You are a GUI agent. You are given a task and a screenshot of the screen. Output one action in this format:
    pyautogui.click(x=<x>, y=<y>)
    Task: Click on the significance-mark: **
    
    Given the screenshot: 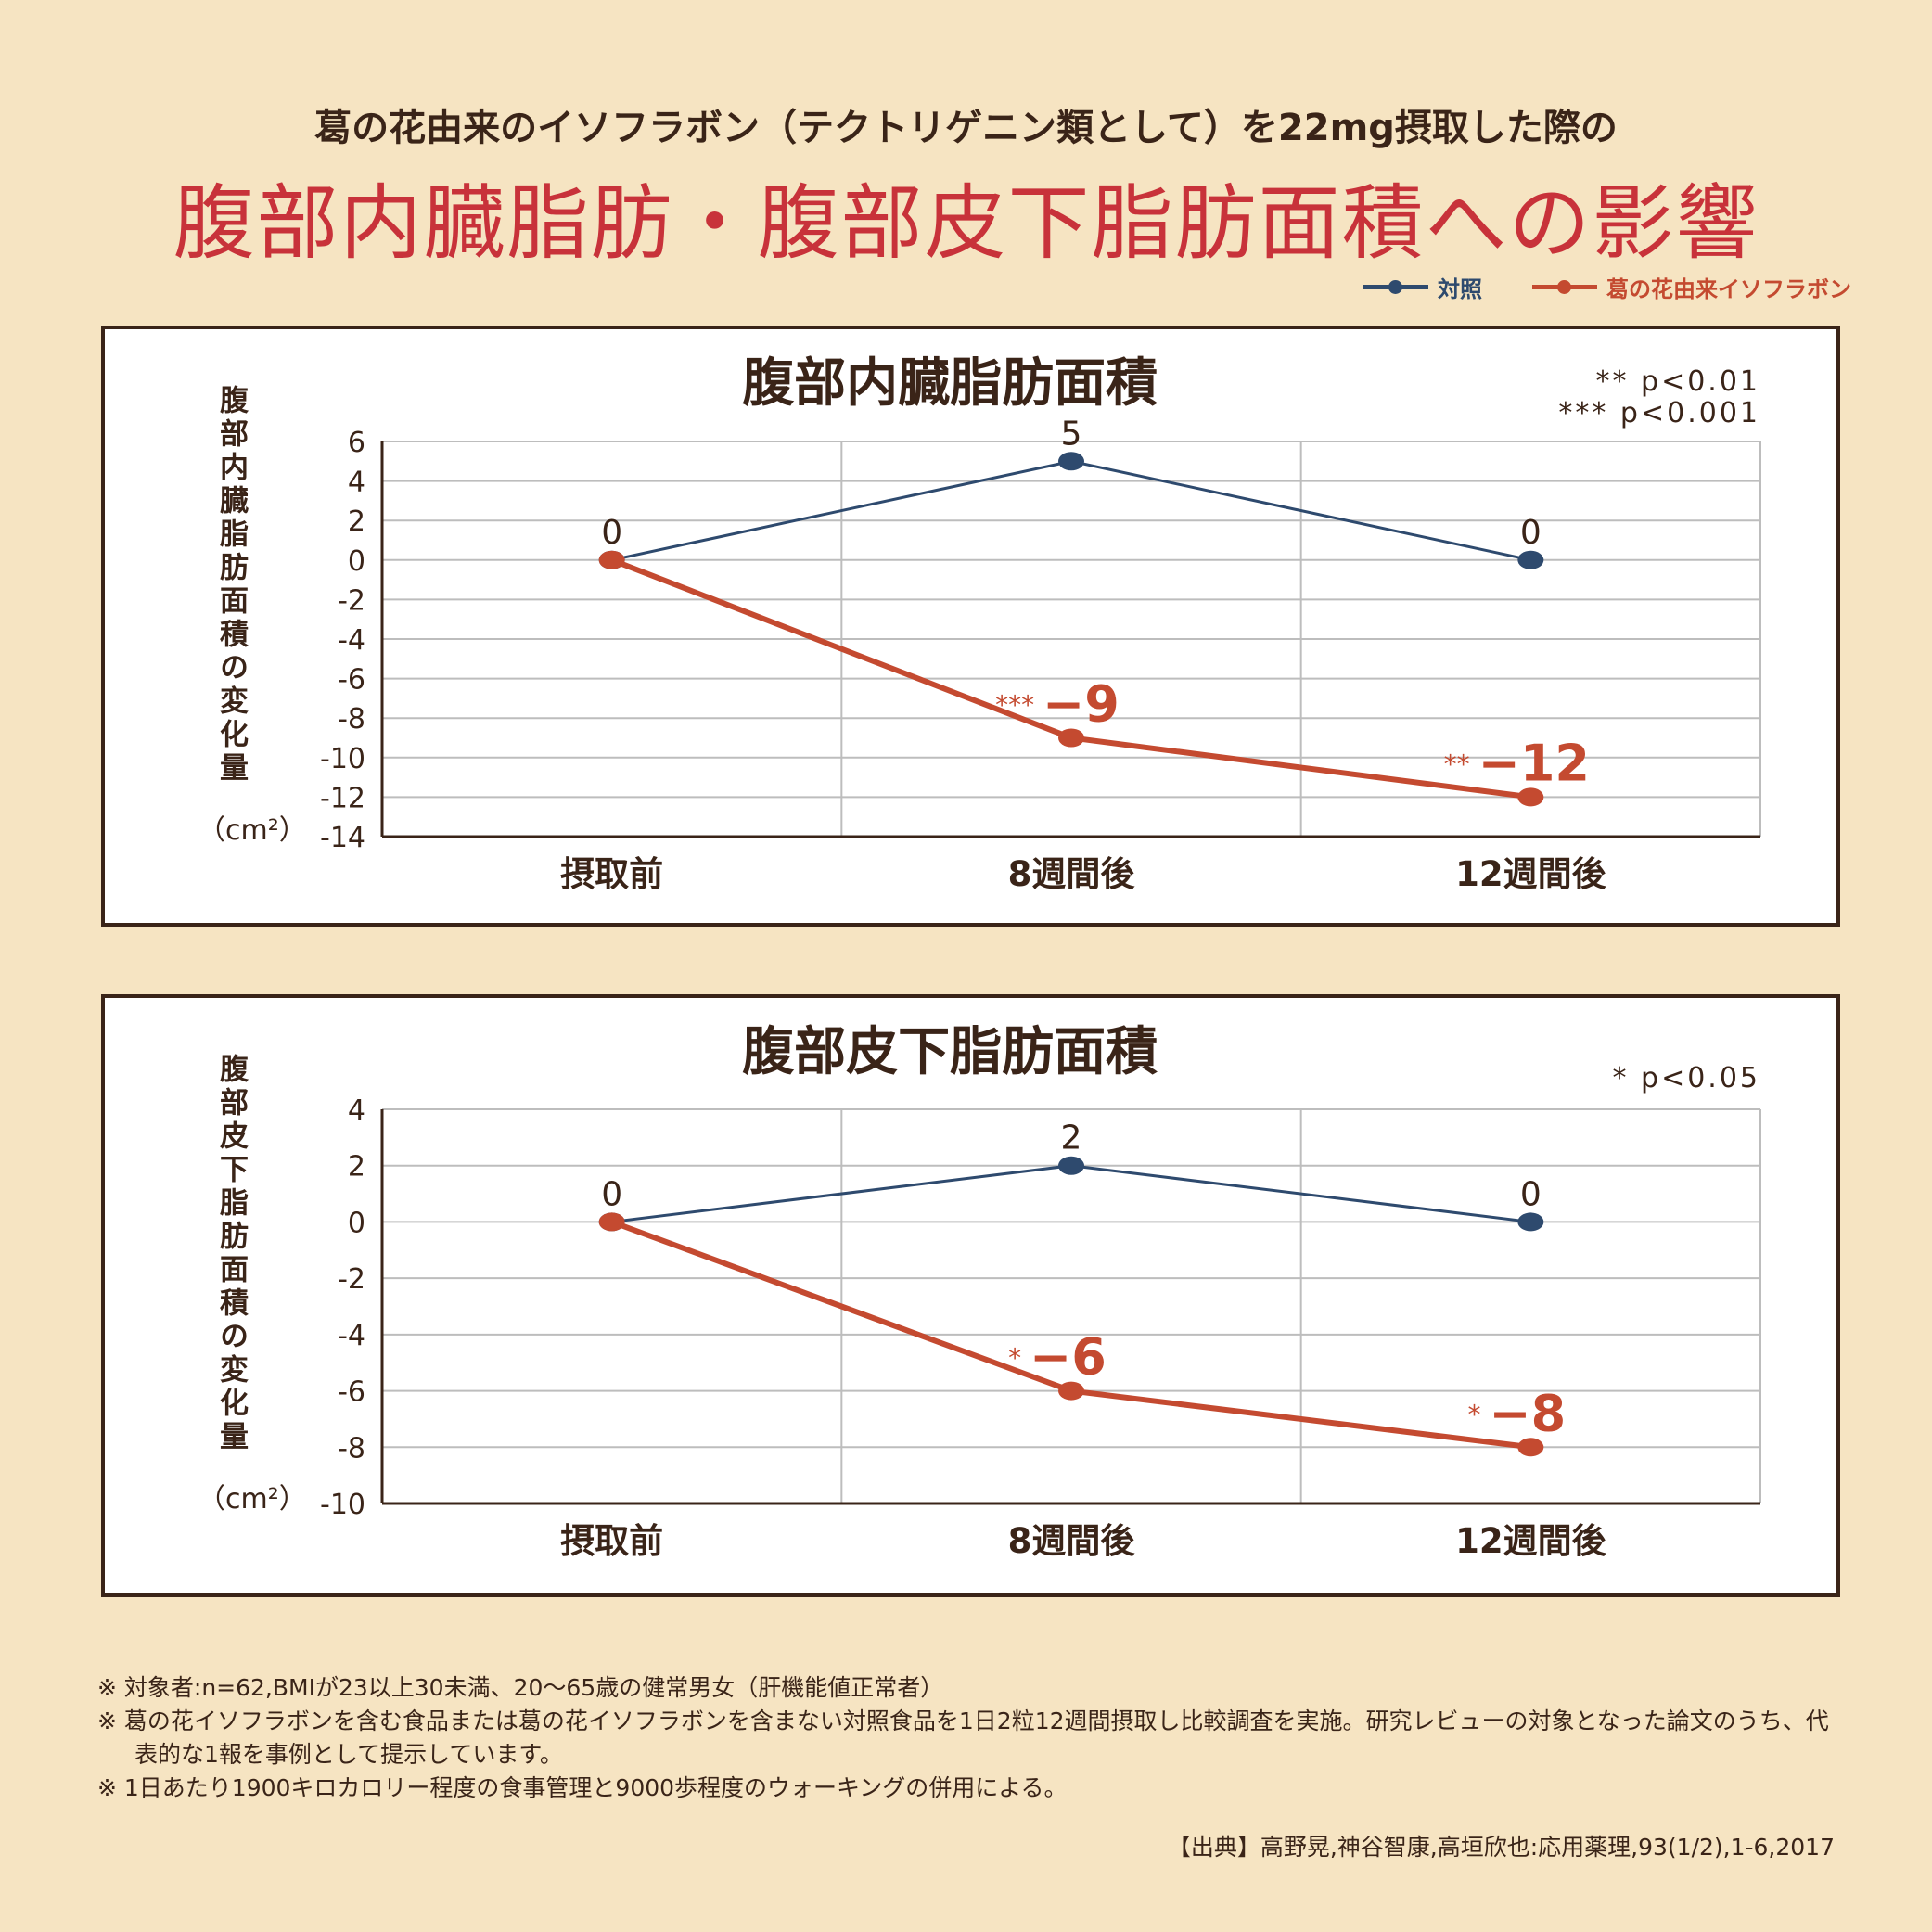 What is the action you would take?
    pyautogui.click(x=1461, y=763)
    